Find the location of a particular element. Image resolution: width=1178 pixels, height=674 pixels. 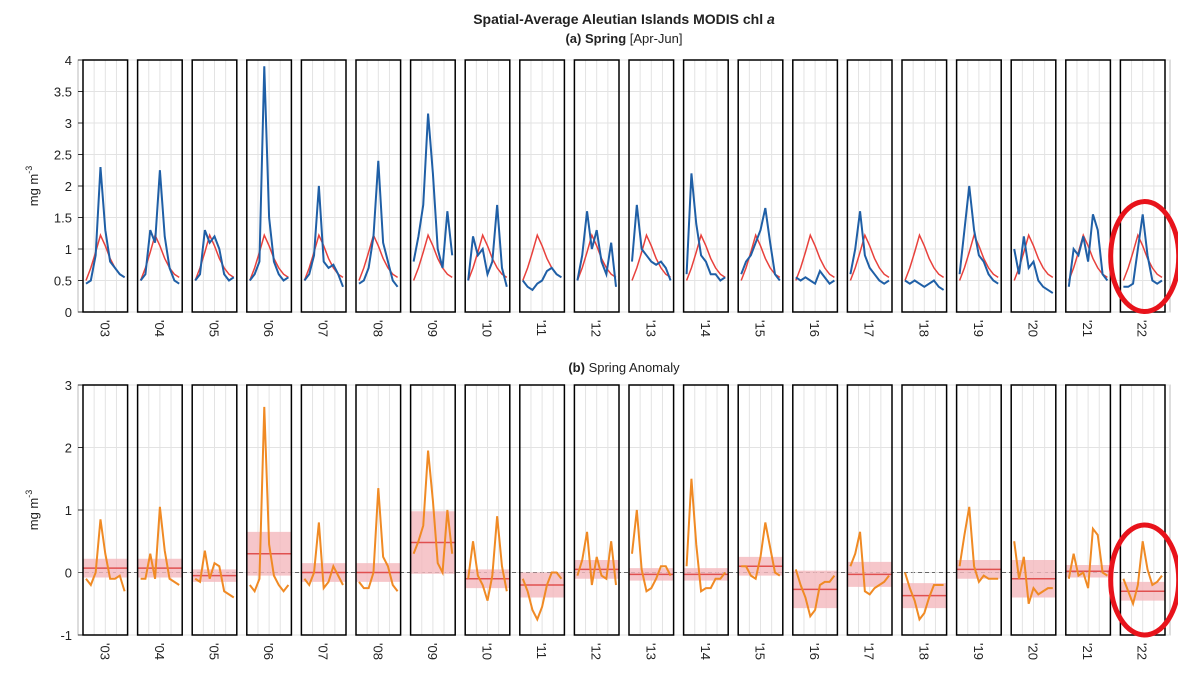

x-tick-label: '13 is located at coordinates (650, 651).